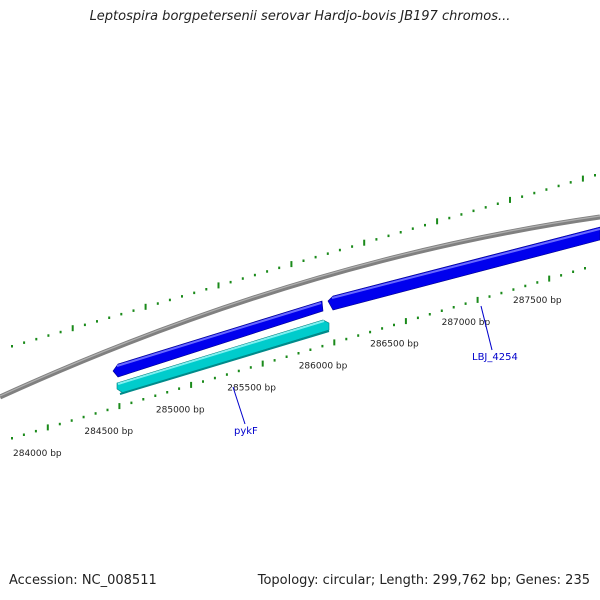 Image resolution: width=600 pixels, height=600 pixels. What do you see at coordinates (37, 454) in the screenshot?
I see `ruler-tick-label: 284000 bp` at bounding box center [37, 454].